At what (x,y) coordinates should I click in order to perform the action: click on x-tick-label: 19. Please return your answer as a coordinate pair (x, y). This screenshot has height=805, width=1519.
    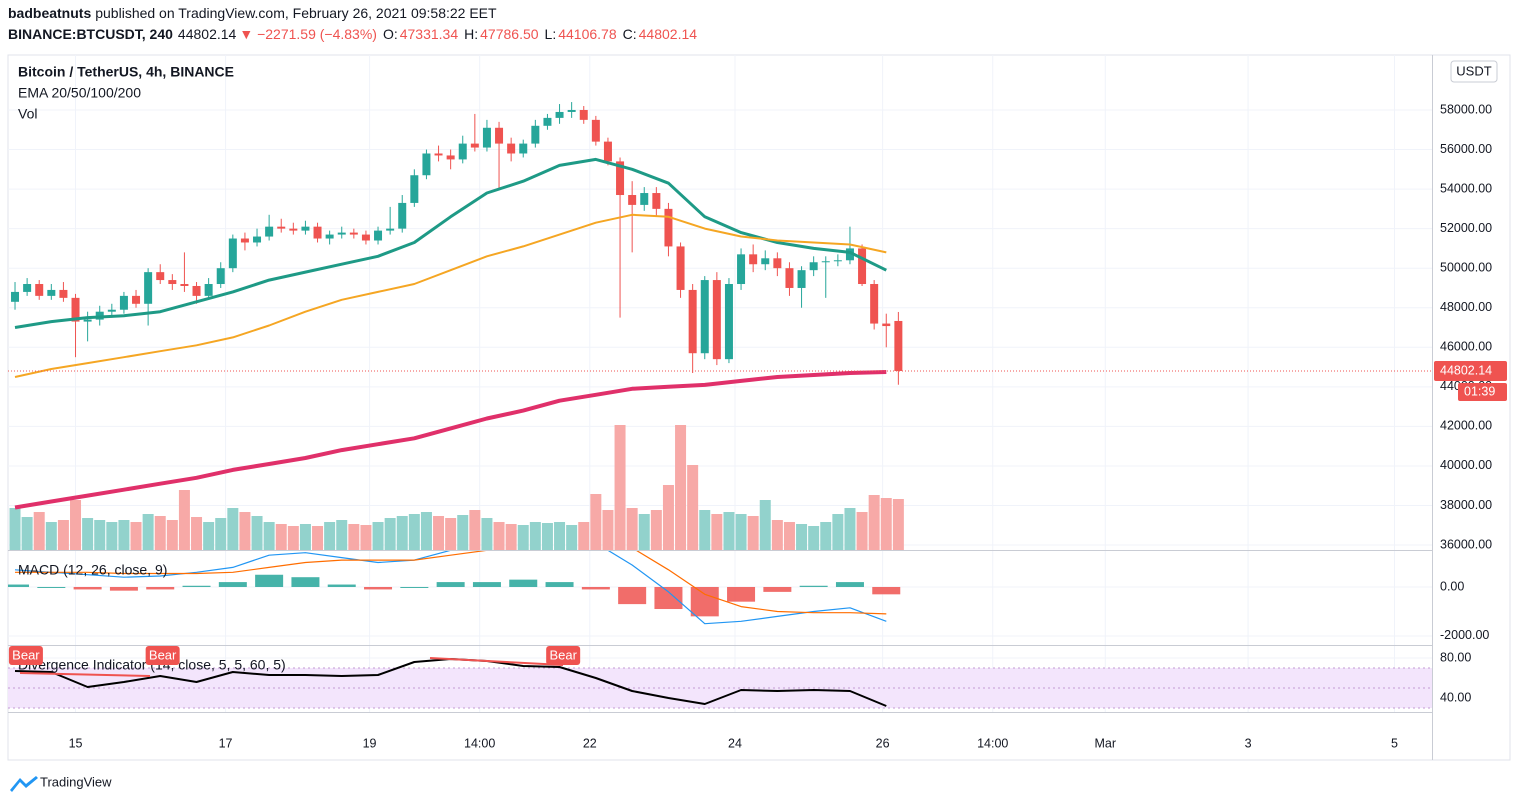
    Looking at the image, I should click on (370, 743).